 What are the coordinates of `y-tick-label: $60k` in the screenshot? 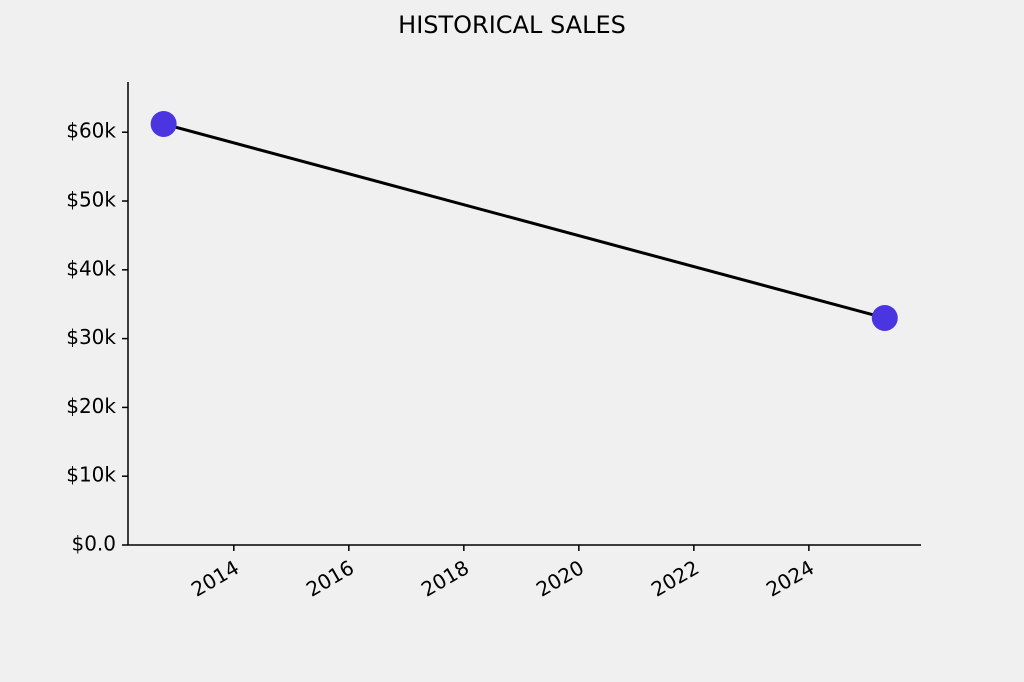 It's located at (91, 131).